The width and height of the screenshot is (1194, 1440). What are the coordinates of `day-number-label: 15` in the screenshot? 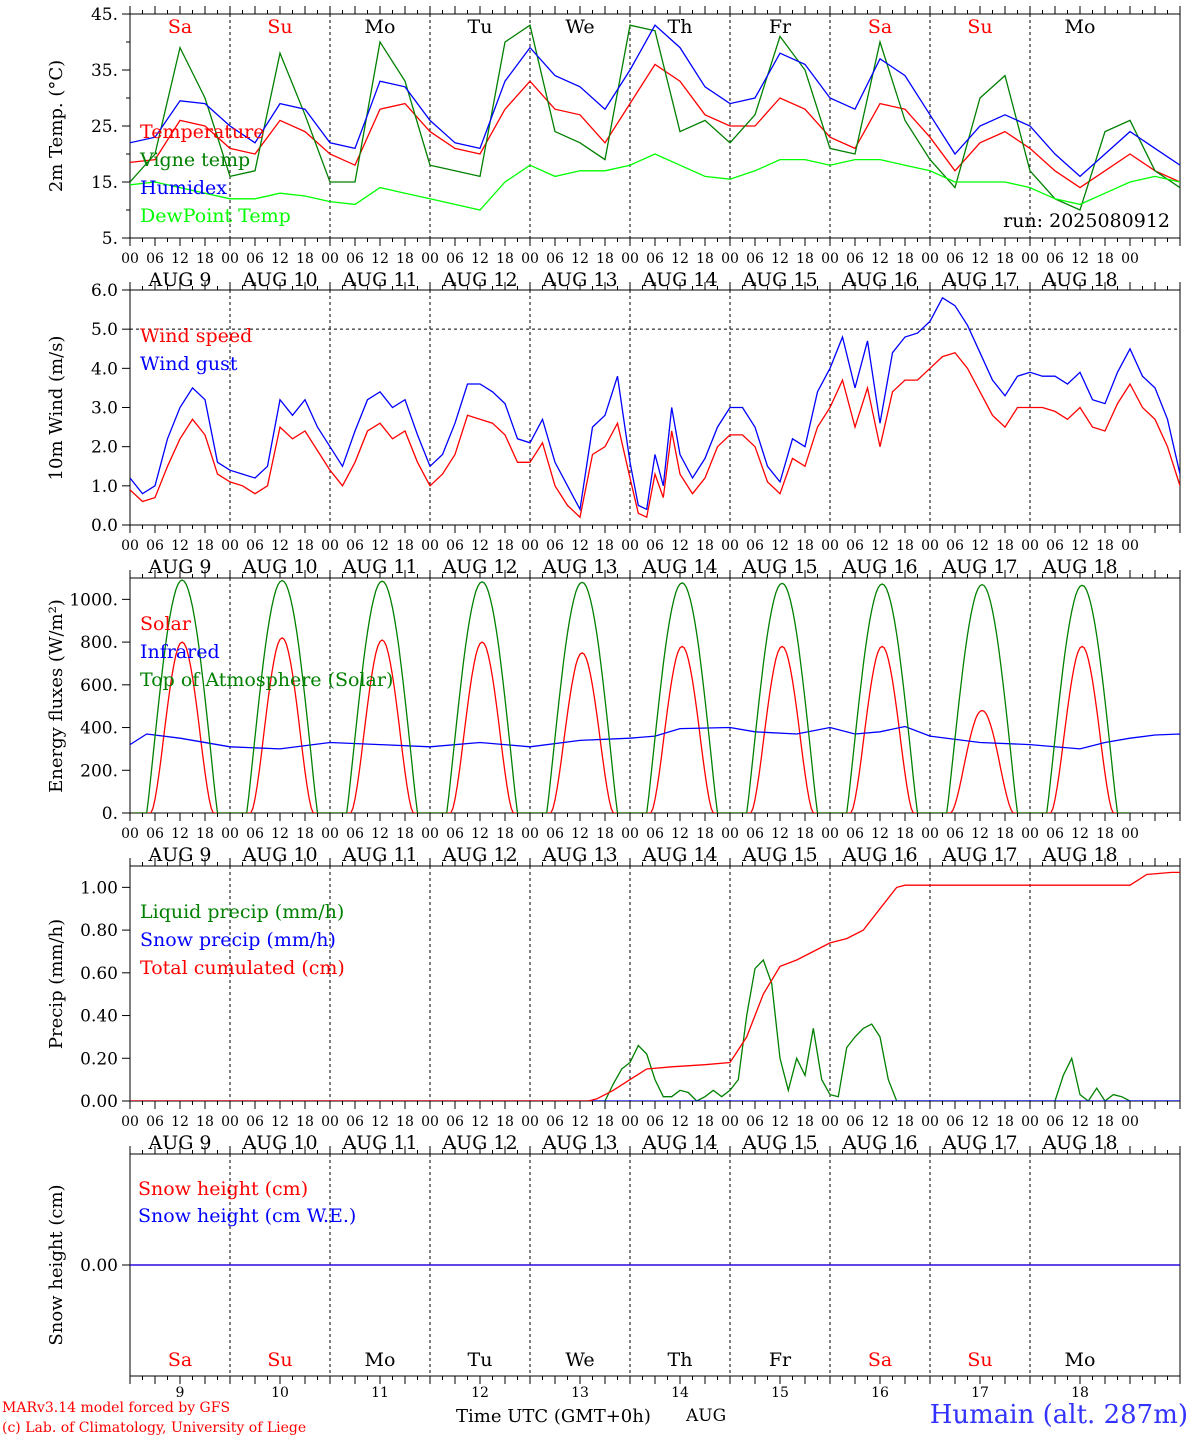 It's located at (780, 1393).